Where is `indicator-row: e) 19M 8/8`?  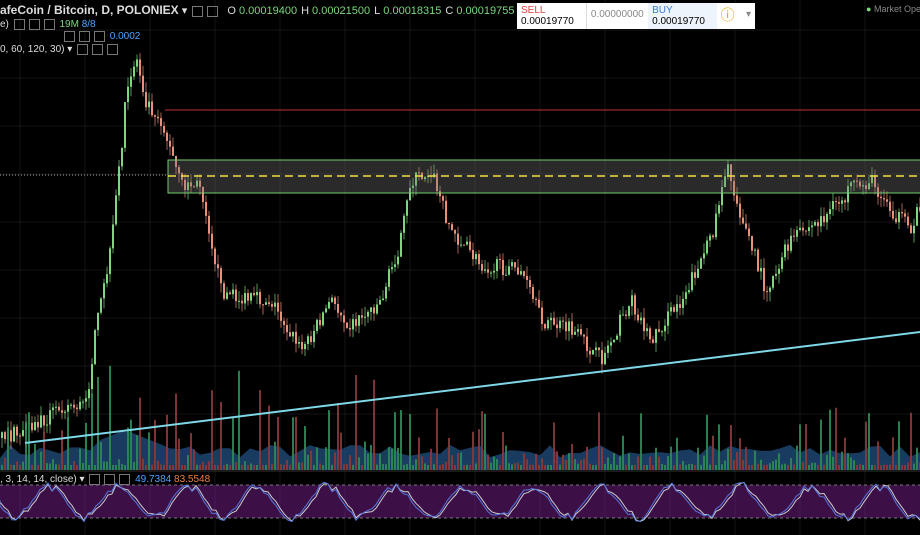
indicator-row: e) 19M 8/8 is located at coordinates (48, 24).